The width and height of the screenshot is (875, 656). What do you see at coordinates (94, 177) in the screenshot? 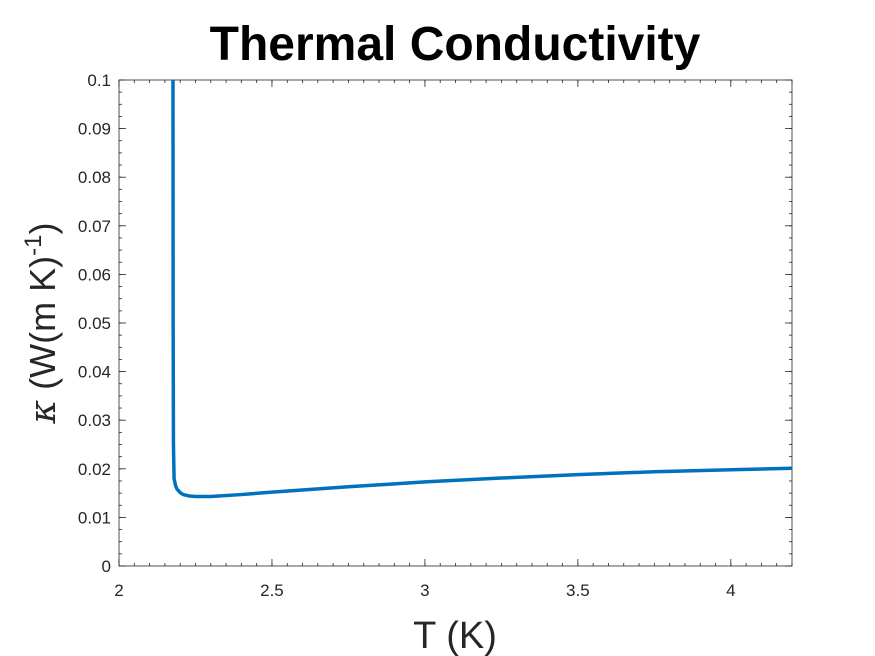
I see `y-tick-label: 0.08` at bounding box center [94, 177].